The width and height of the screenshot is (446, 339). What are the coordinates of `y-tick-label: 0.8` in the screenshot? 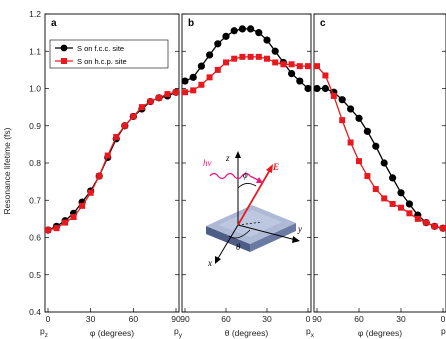 It's located at (35, 163).